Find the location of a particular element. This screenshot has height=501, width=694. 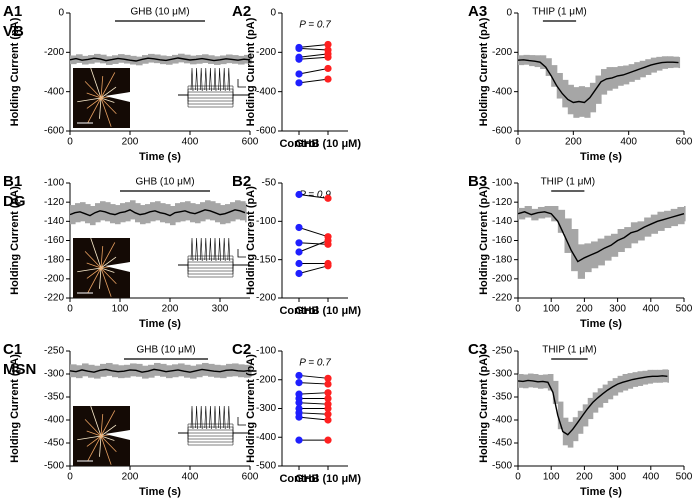

x-tick-label: 500 is located at coordinates (684, 309).